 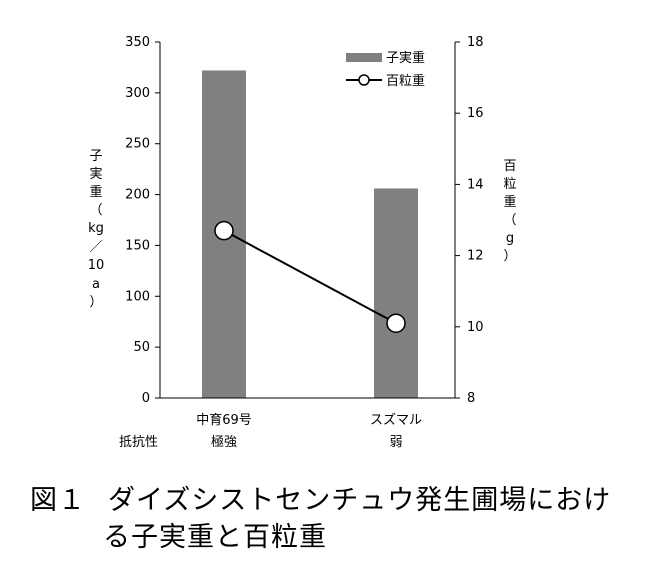 What do you see at coordinates (137, 93) in the screenshot?
I see `y-left-tick-label: 300` at bounding box center [137, 93].